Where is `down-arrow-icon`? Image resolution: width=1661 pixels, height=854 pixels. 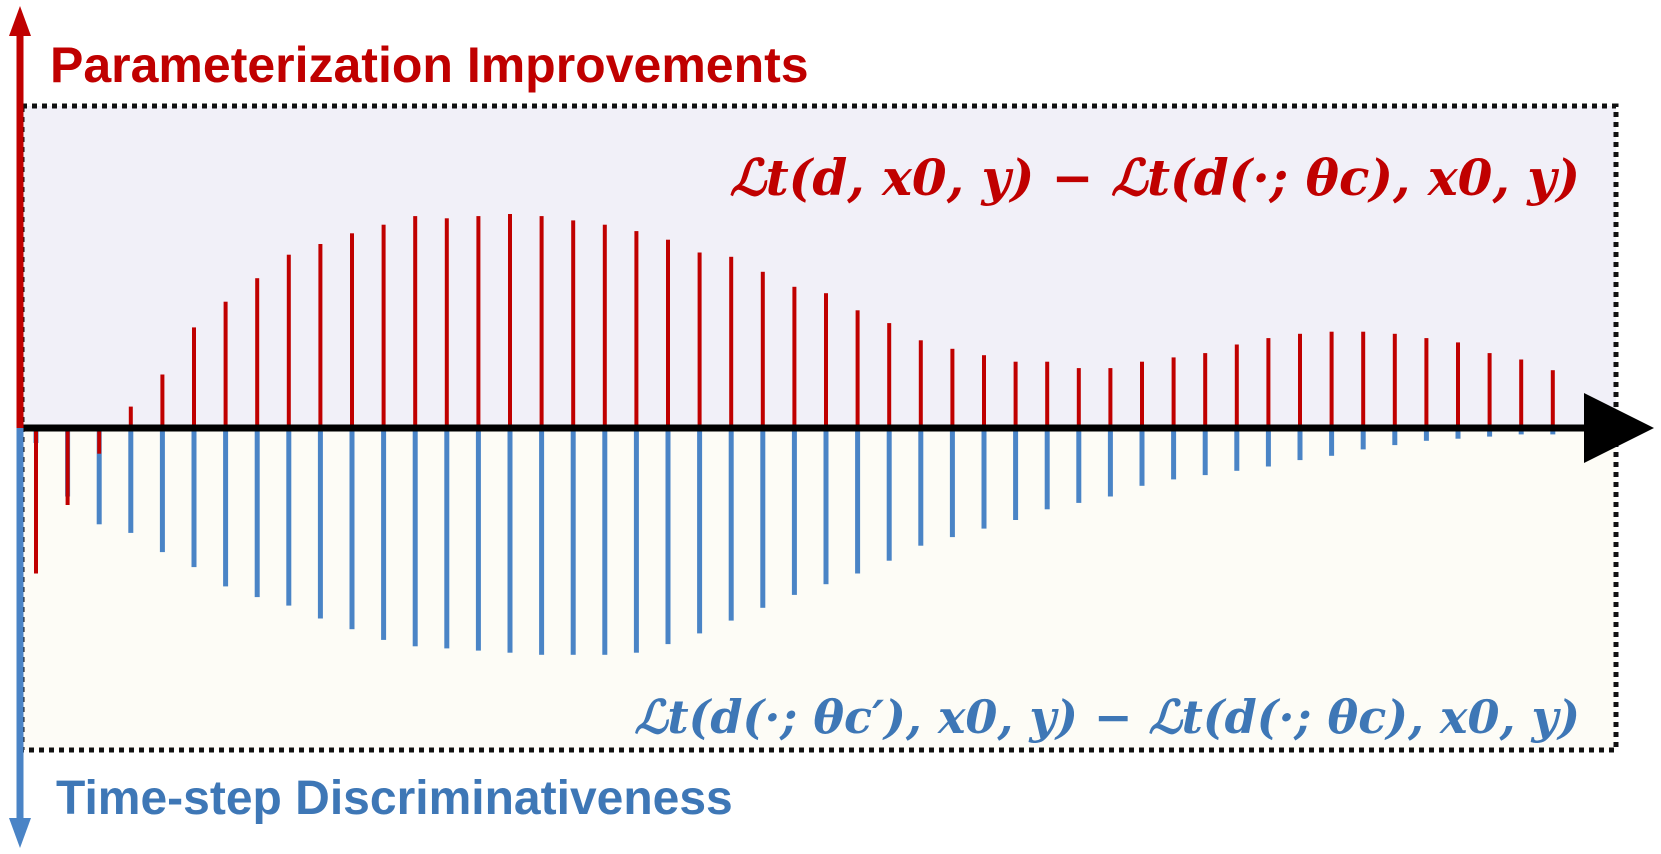 down-arrow-icon is located at coordinates (20, 833).